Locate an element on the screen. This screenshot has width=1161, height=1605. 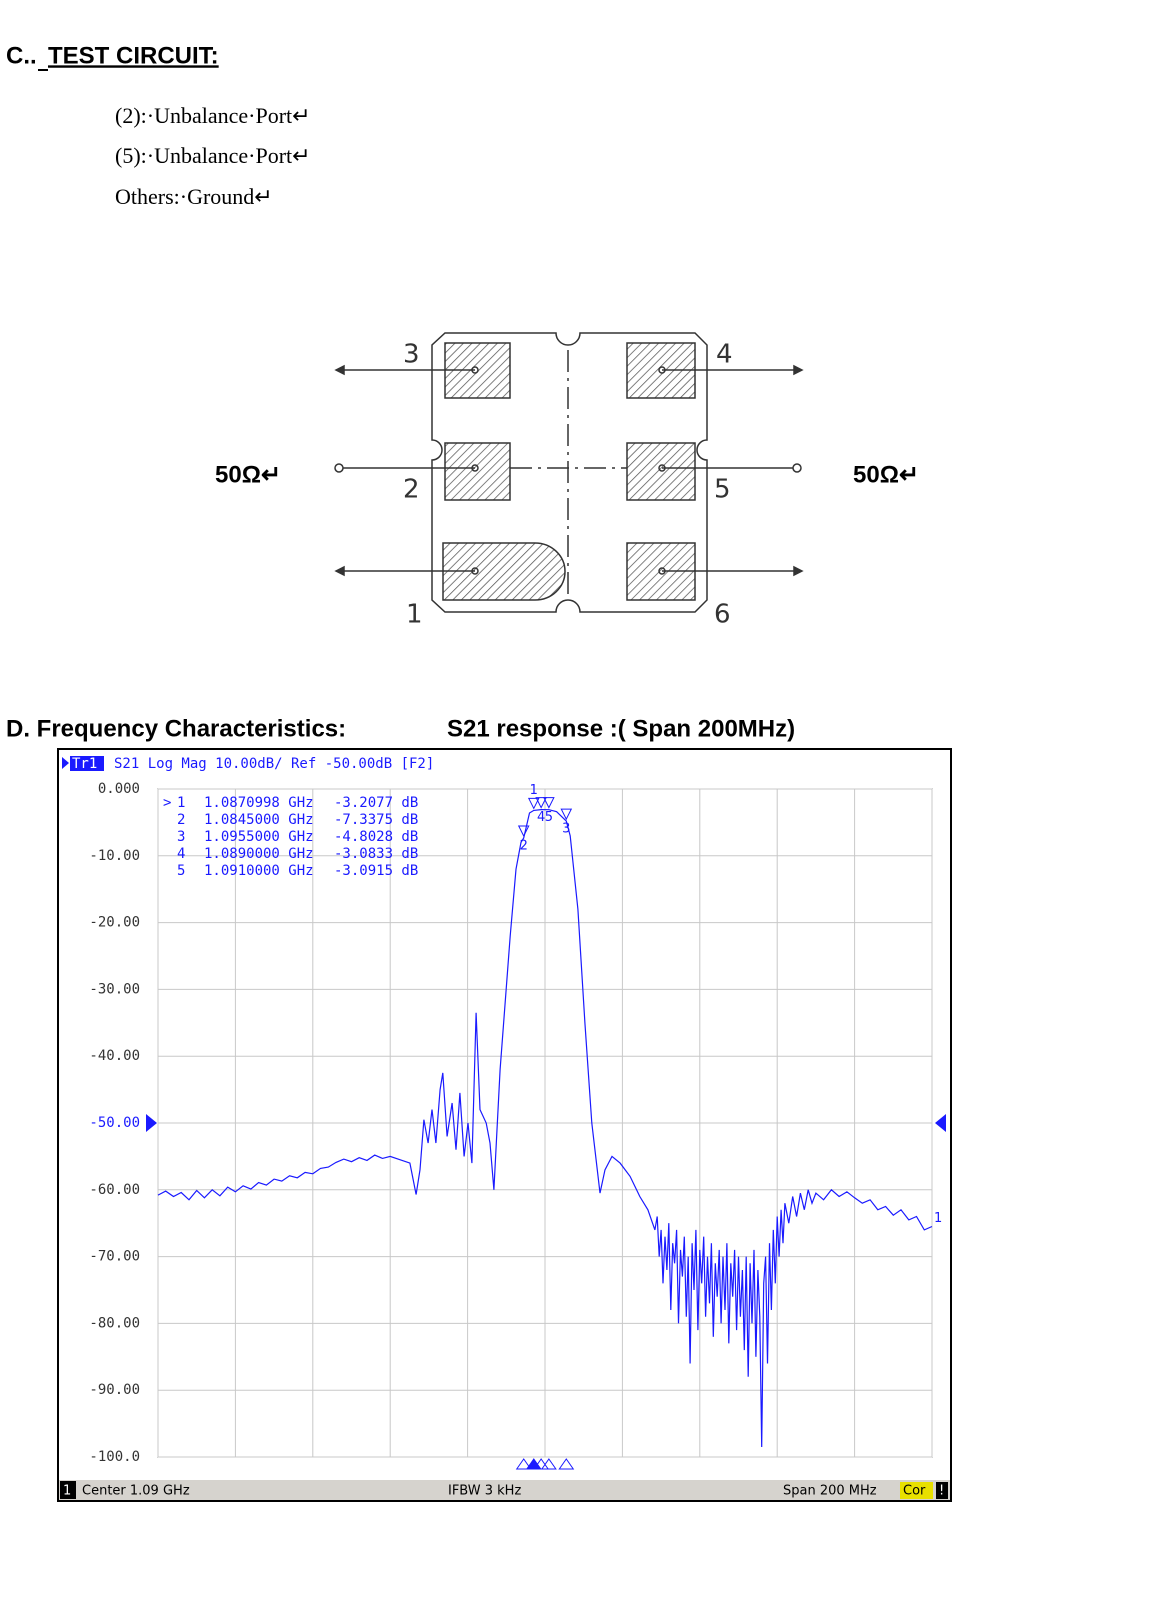
pin-label: 2 is located at coordinates (411, 490).